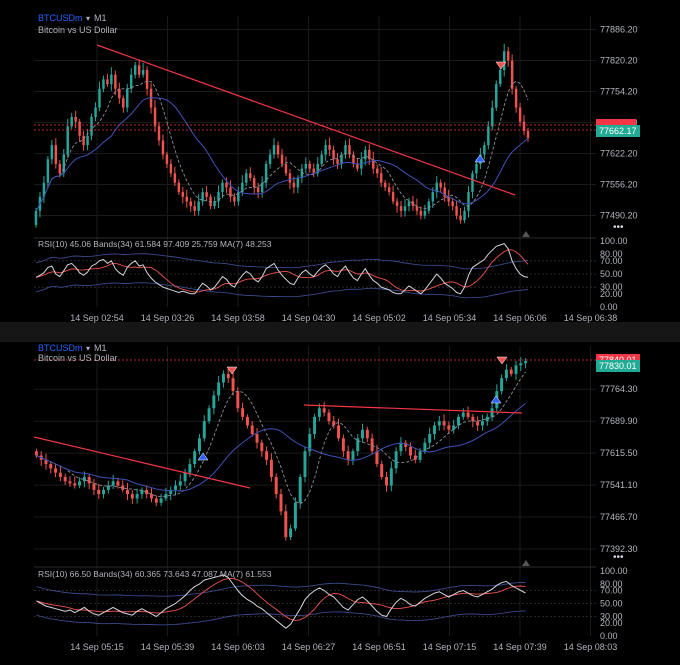 The height and width of the screenshot is (665, 680). I want to click on bottom-scroll-marker-icon, so click(526, 563).